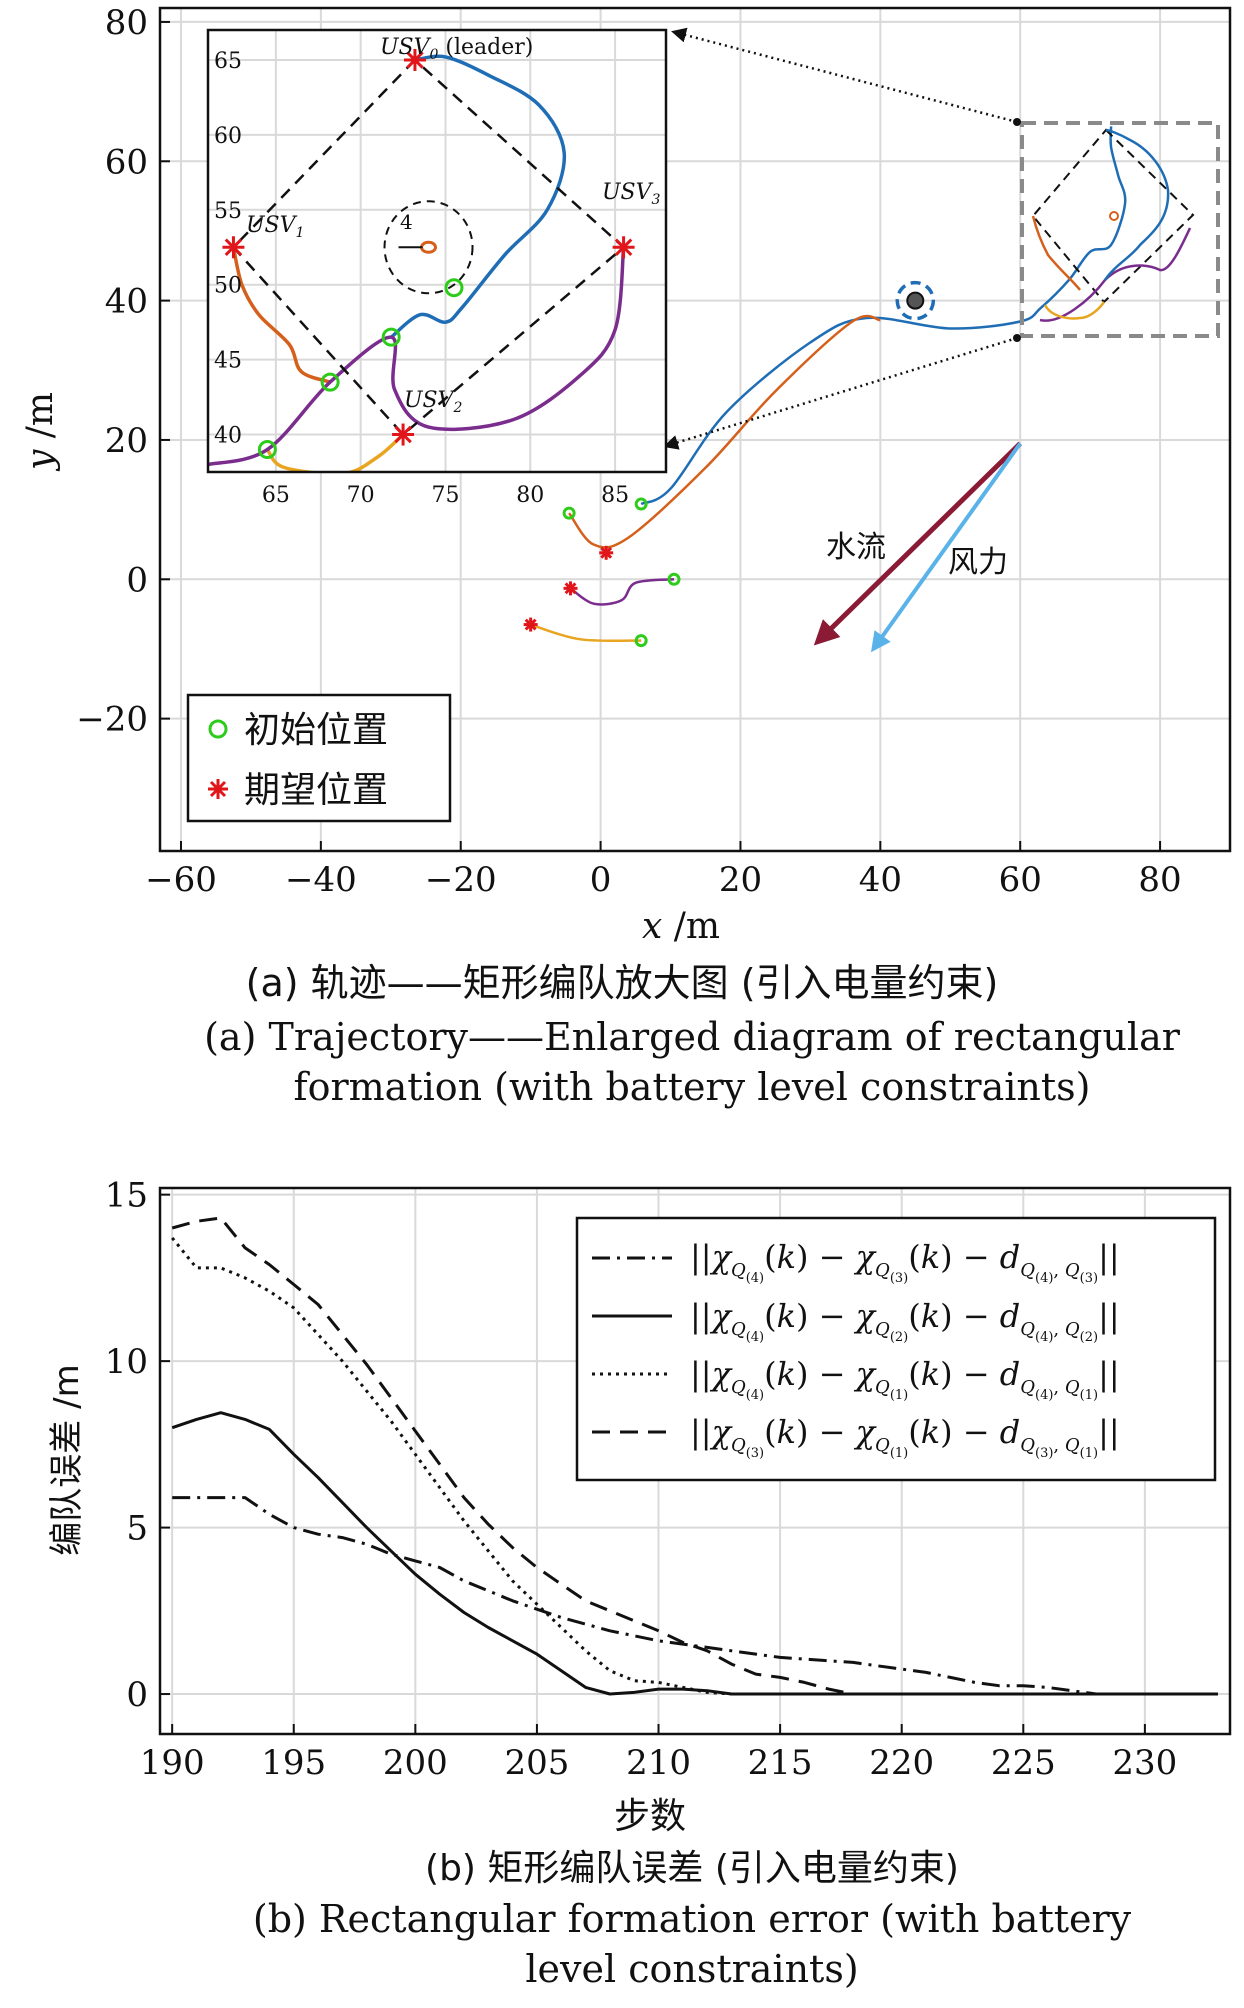 This screenshot has width=1244, height=2008. Describe the element at coordinates (456, 49) in the screenshot. I see `usv0-label: USV0 (leader)` at that location.